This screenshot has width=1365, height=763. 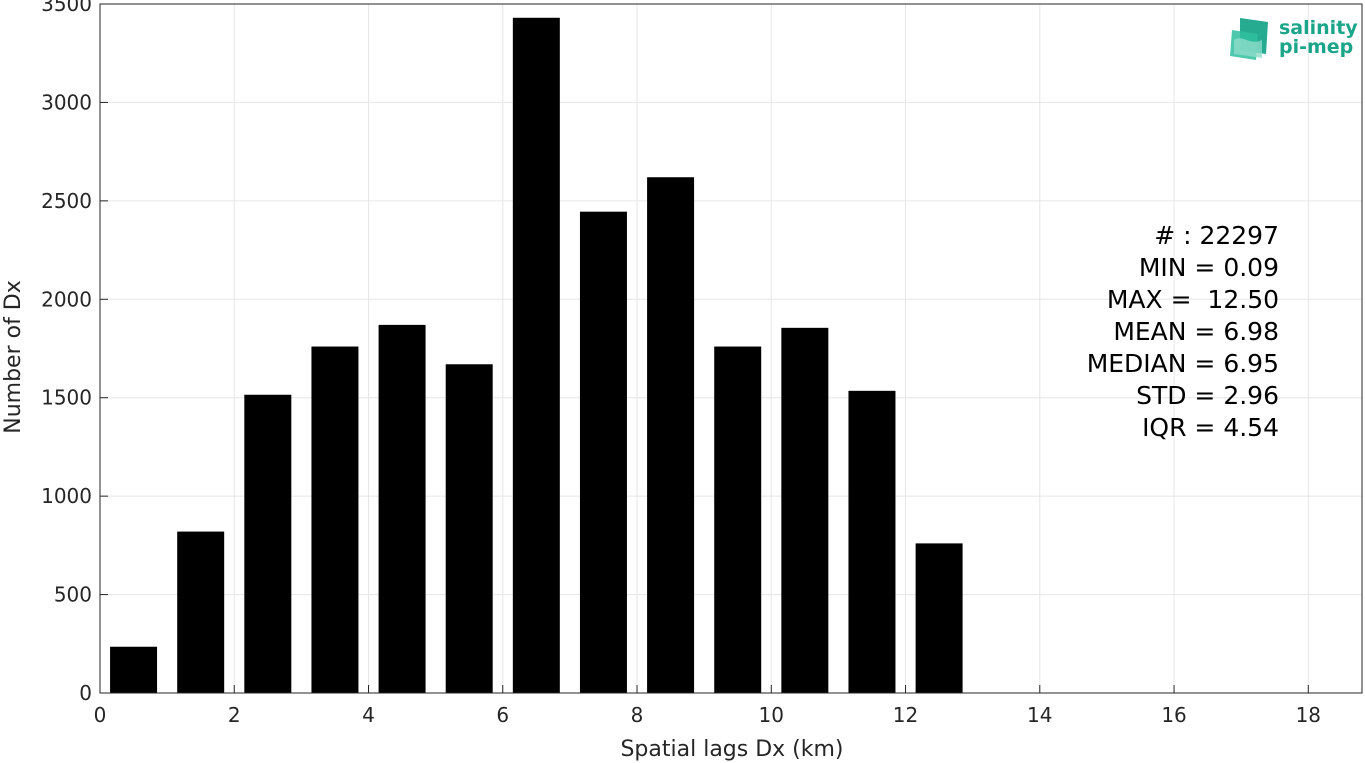 I want to click on x-tick-label: 0, so click(x=100, y=715).